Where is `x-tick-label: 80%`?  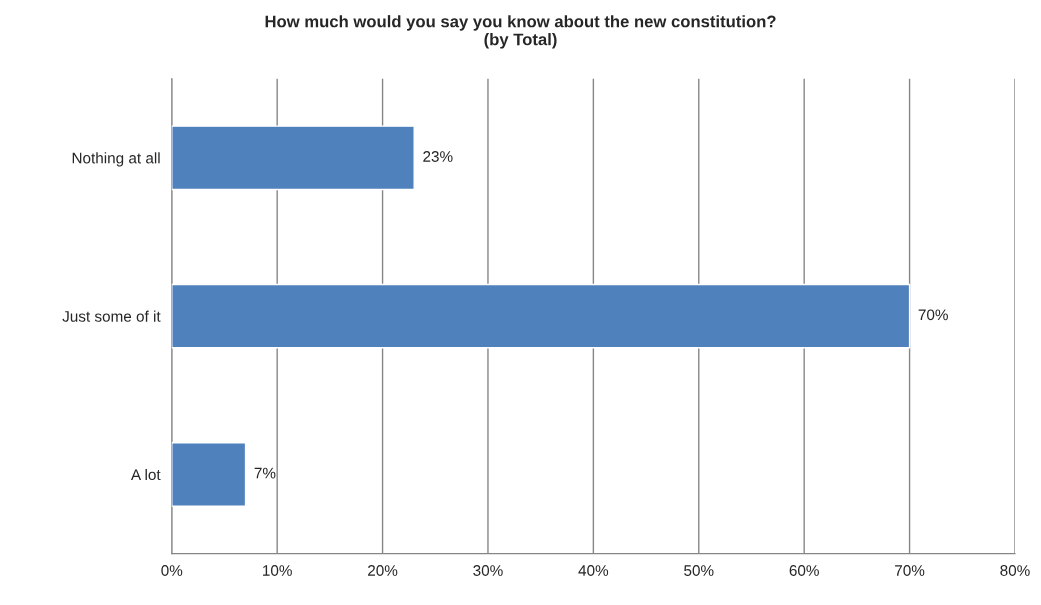 x-tick-label: 80% is located at coordinates (1015, 570).